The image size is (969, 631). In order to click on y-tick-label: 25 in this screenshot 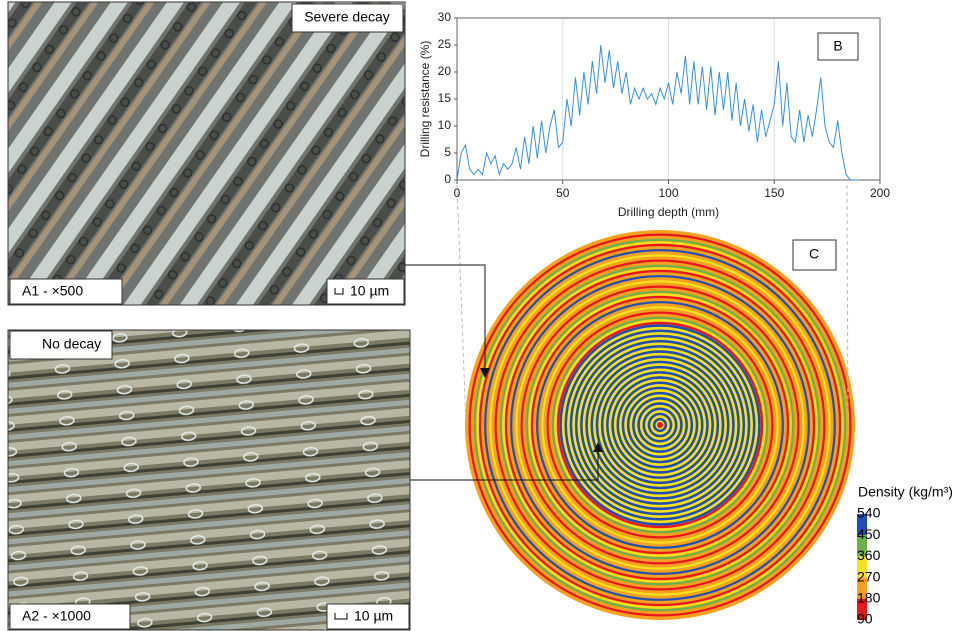, I will do `click(445, 44)`.